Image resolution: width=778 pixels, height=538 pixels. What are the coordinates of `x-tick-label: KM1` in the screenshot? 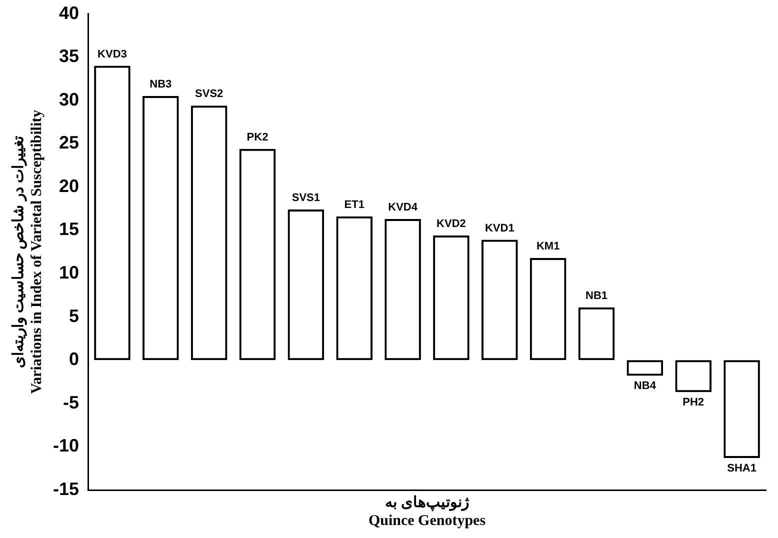 It's located at (548, 246).